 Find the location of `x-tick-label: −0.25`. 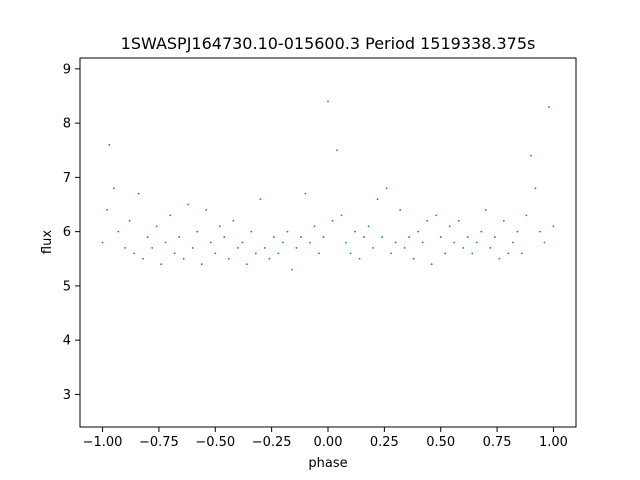

x-tick-label: −0.25 is located at coordinates (272, 442).